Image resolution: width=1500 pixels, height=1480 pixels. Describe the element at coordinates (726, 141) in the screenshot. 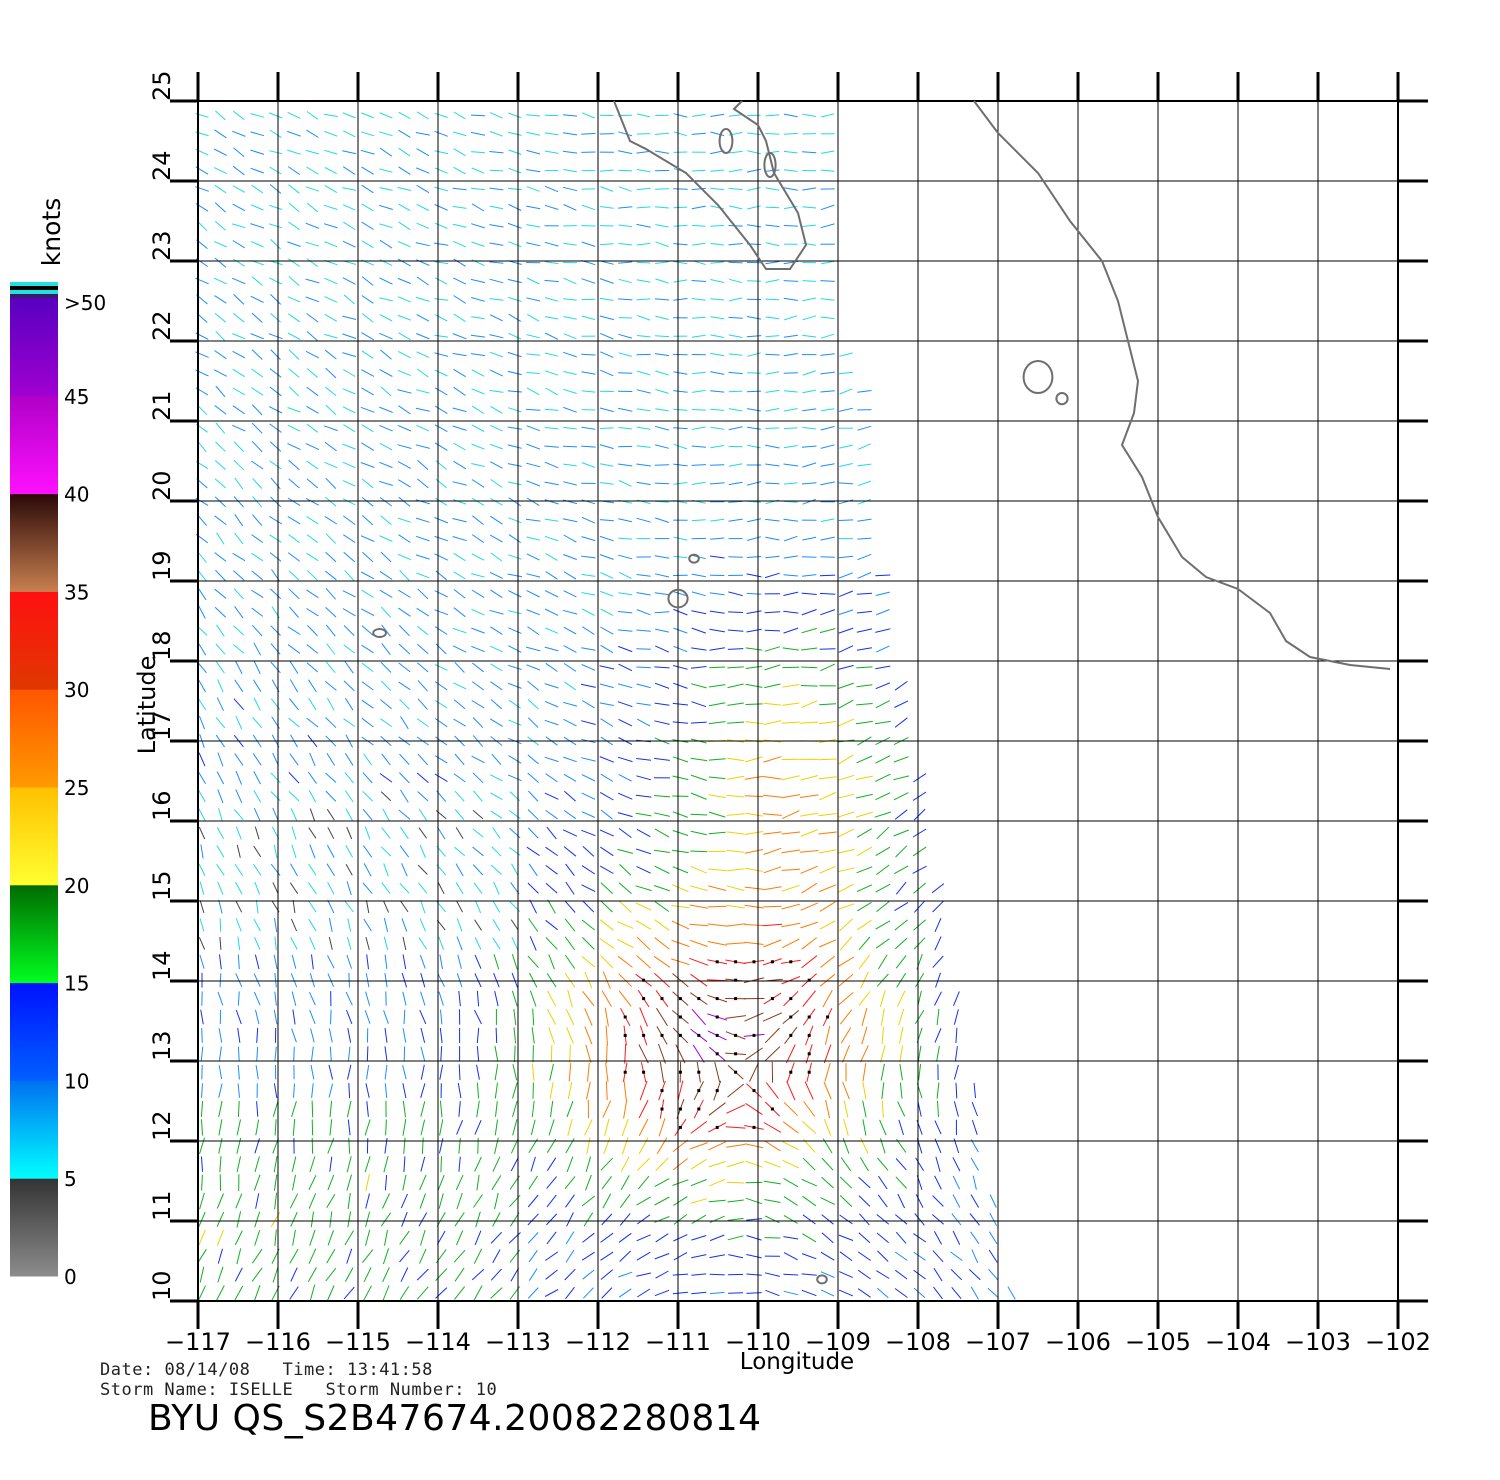

I see `island-outline` at that location.